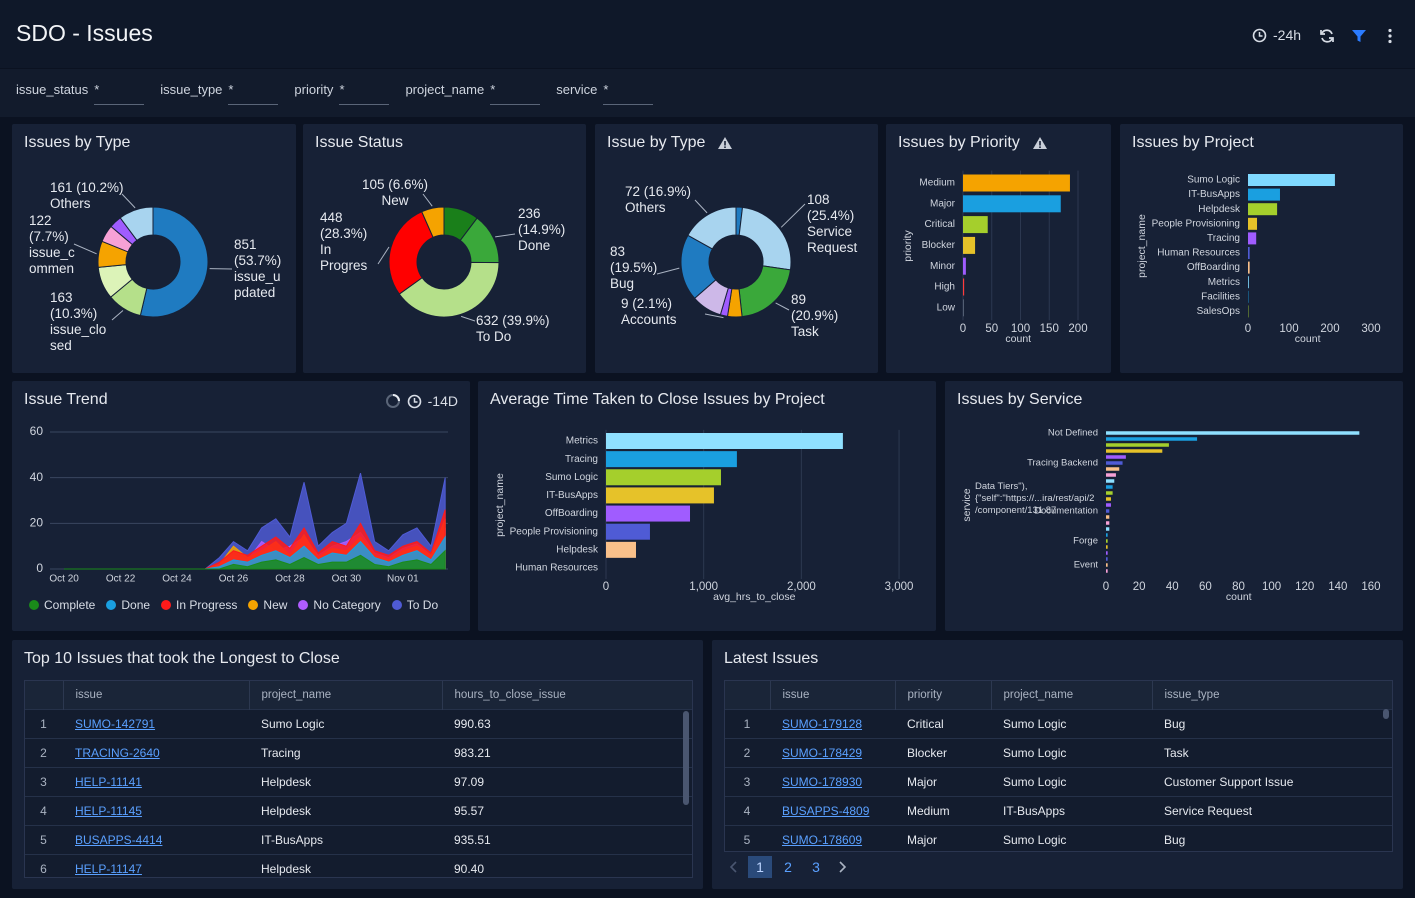 Image resolution: width=1415 pixels, height=898 pixels. I want to click on legend-swatch, so click(303, 605).